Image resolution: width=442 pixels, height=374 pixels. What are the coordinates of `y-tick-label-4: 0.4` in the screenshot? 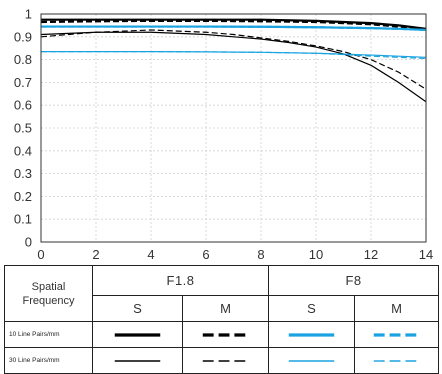 It's located at (23, 150).